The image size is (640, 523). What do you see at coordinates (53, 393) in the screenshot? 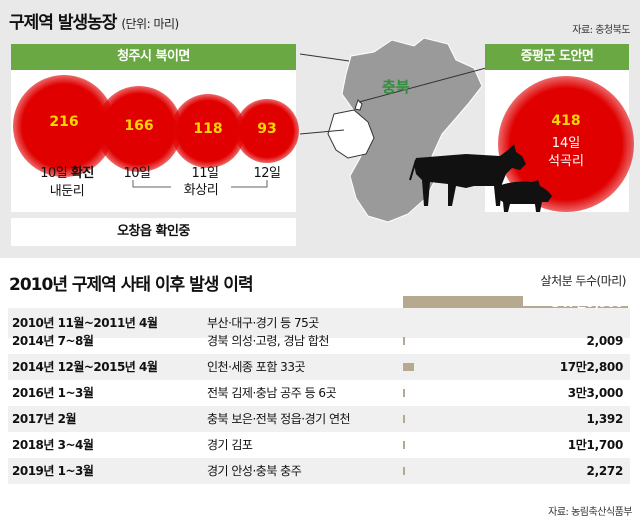
I see `period-cell: 2016년 1~3월` at bounding box center [53, 393].